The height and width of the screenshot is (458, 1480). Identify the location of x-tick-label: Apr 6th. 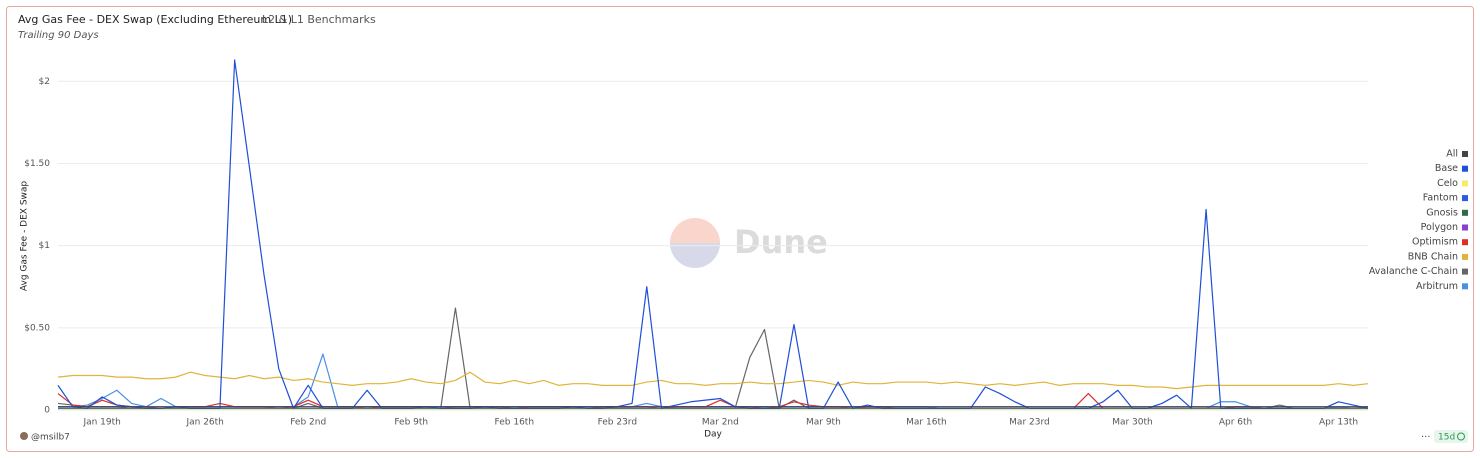
(1235, 423).